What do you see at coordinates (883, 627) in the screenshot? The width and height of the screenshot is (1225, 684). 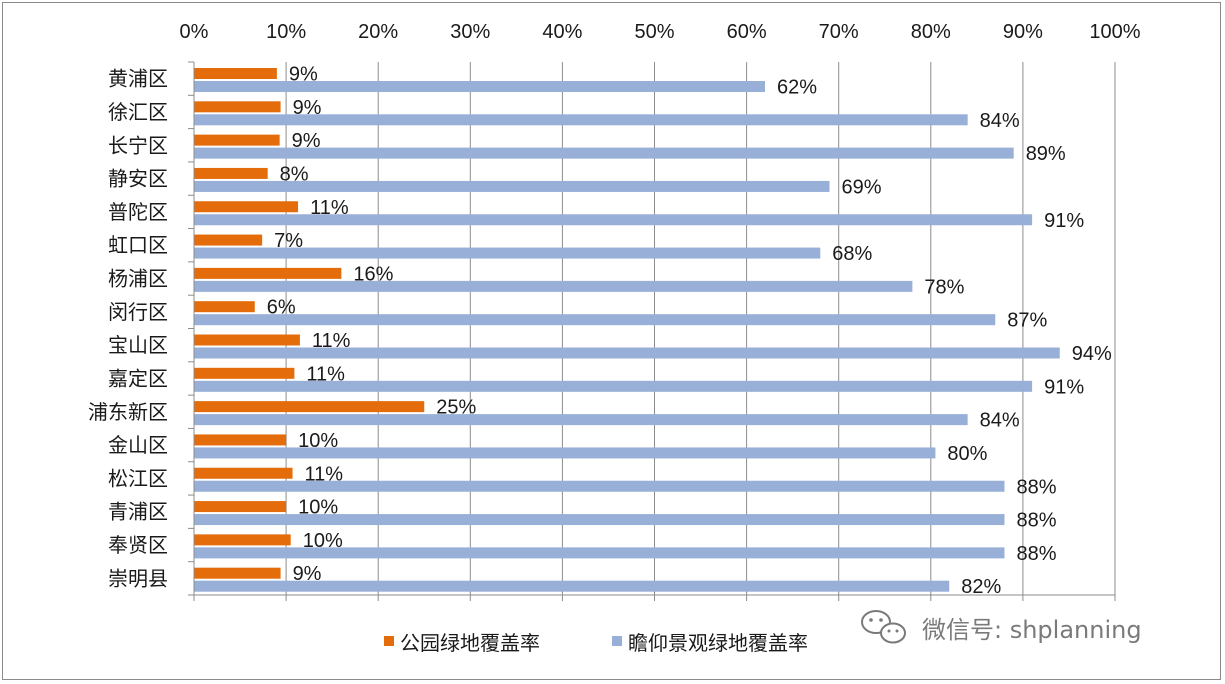 I see `wechat-icon` at bounding box center [883, 627].